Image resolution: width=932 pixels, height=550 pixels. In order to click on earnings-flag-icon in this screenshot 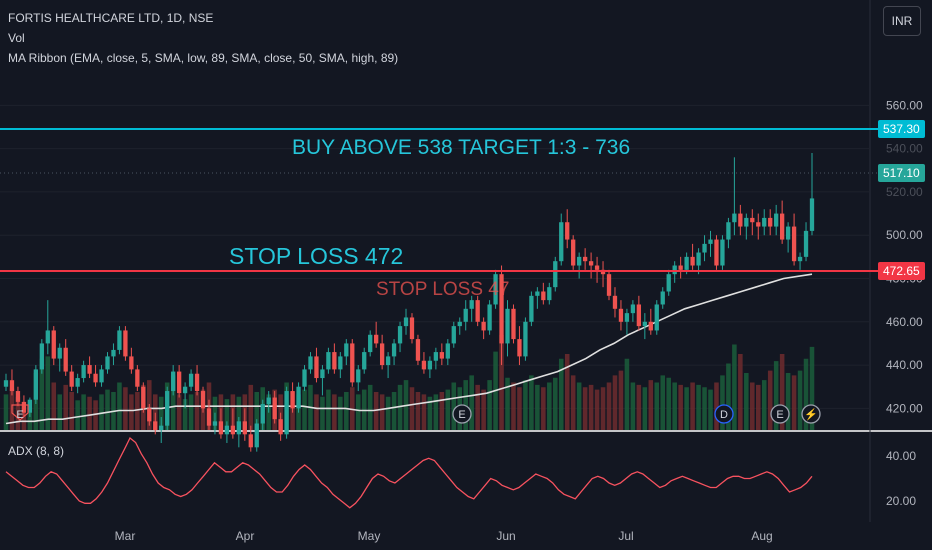, I will do `click(20, 412)`.